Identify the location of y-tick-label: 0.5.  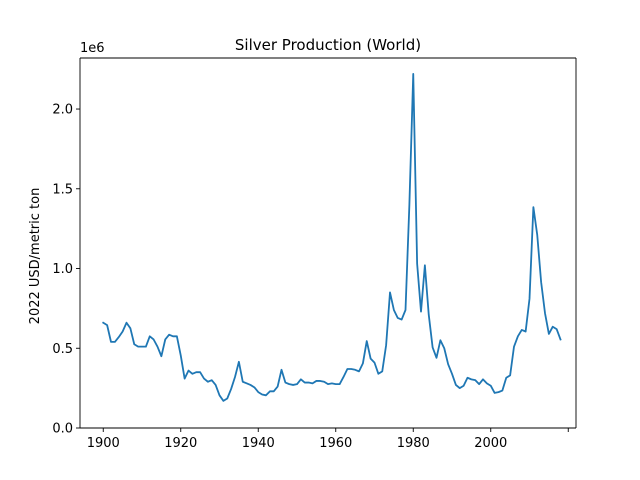
(62, 349).